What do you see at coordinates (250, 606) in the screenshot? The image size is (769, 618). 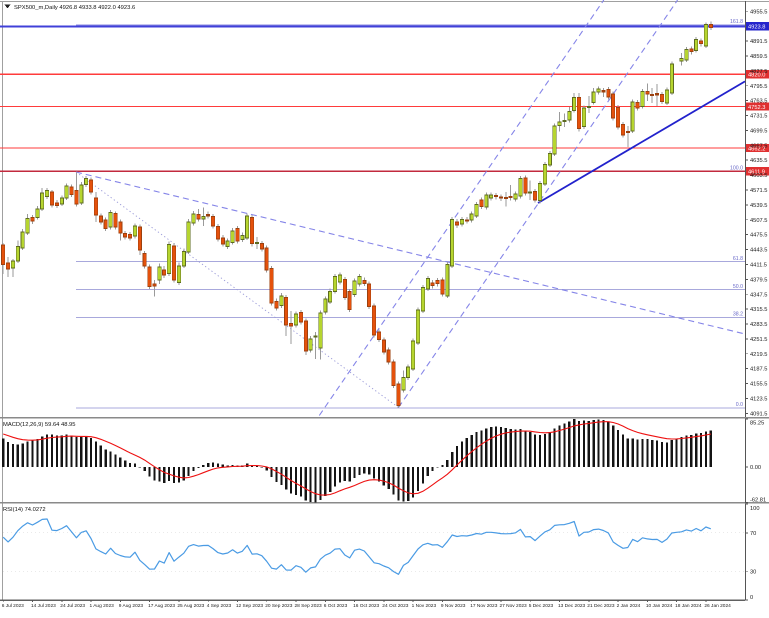 I see `svg-text: 12 Sep 2023` at bounding box center [250, 606].